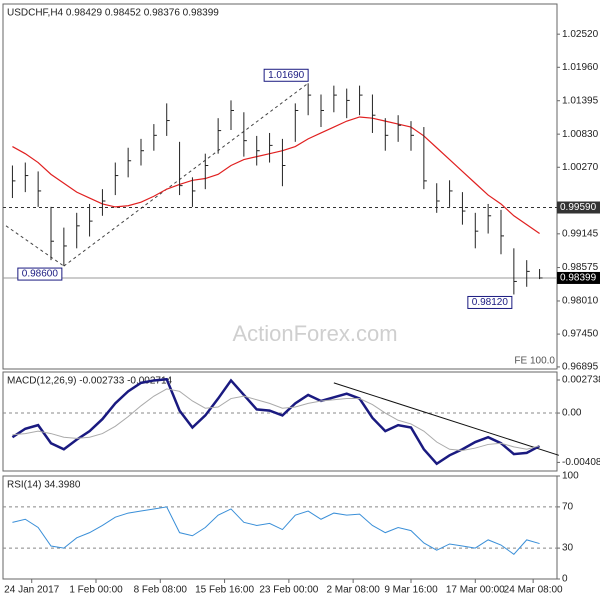 This screenshot has width=600, height=600. What do you see at coordinates (161, 590) in the screenshot?
I see `x-tick-label: 8 Feb 08:00` at bounding box center [161, 590].